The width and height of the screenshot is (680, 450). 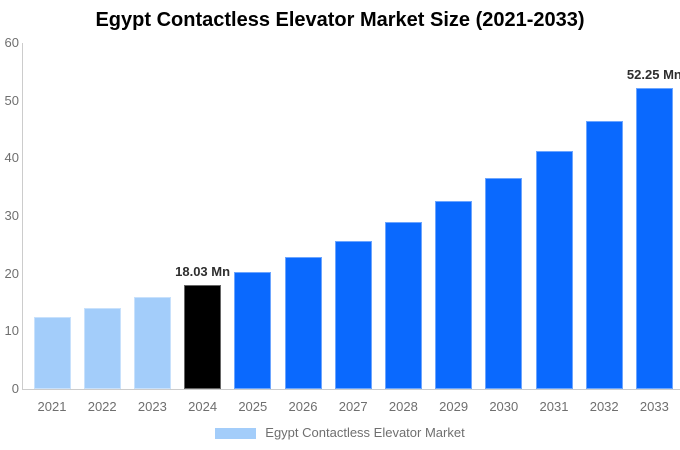 What do you see at coordinates (11, 158) in the screenshot?
I see `y-axis-tick-label: 40` at bounding box center [11, 158].